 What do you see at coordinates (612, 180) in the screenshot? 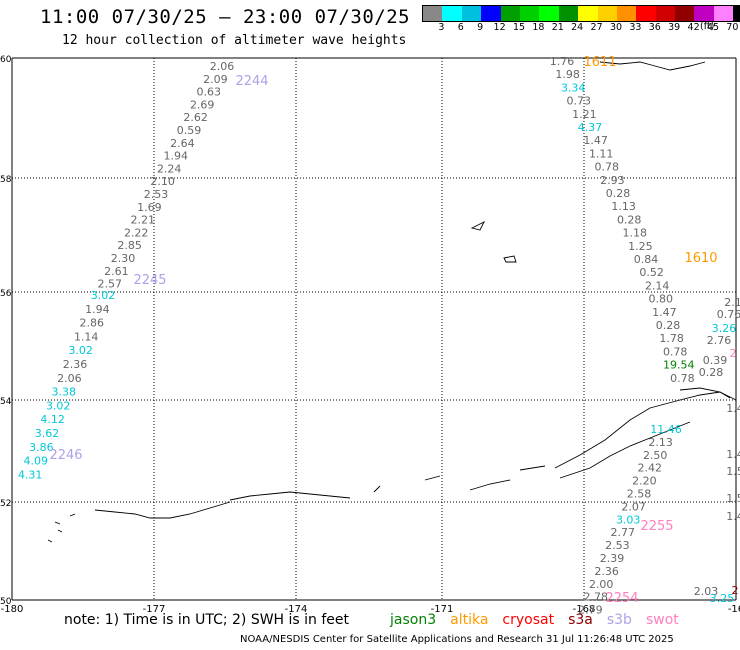
I see `wave-height-value: 2.93` at bounding box center [612, 180].